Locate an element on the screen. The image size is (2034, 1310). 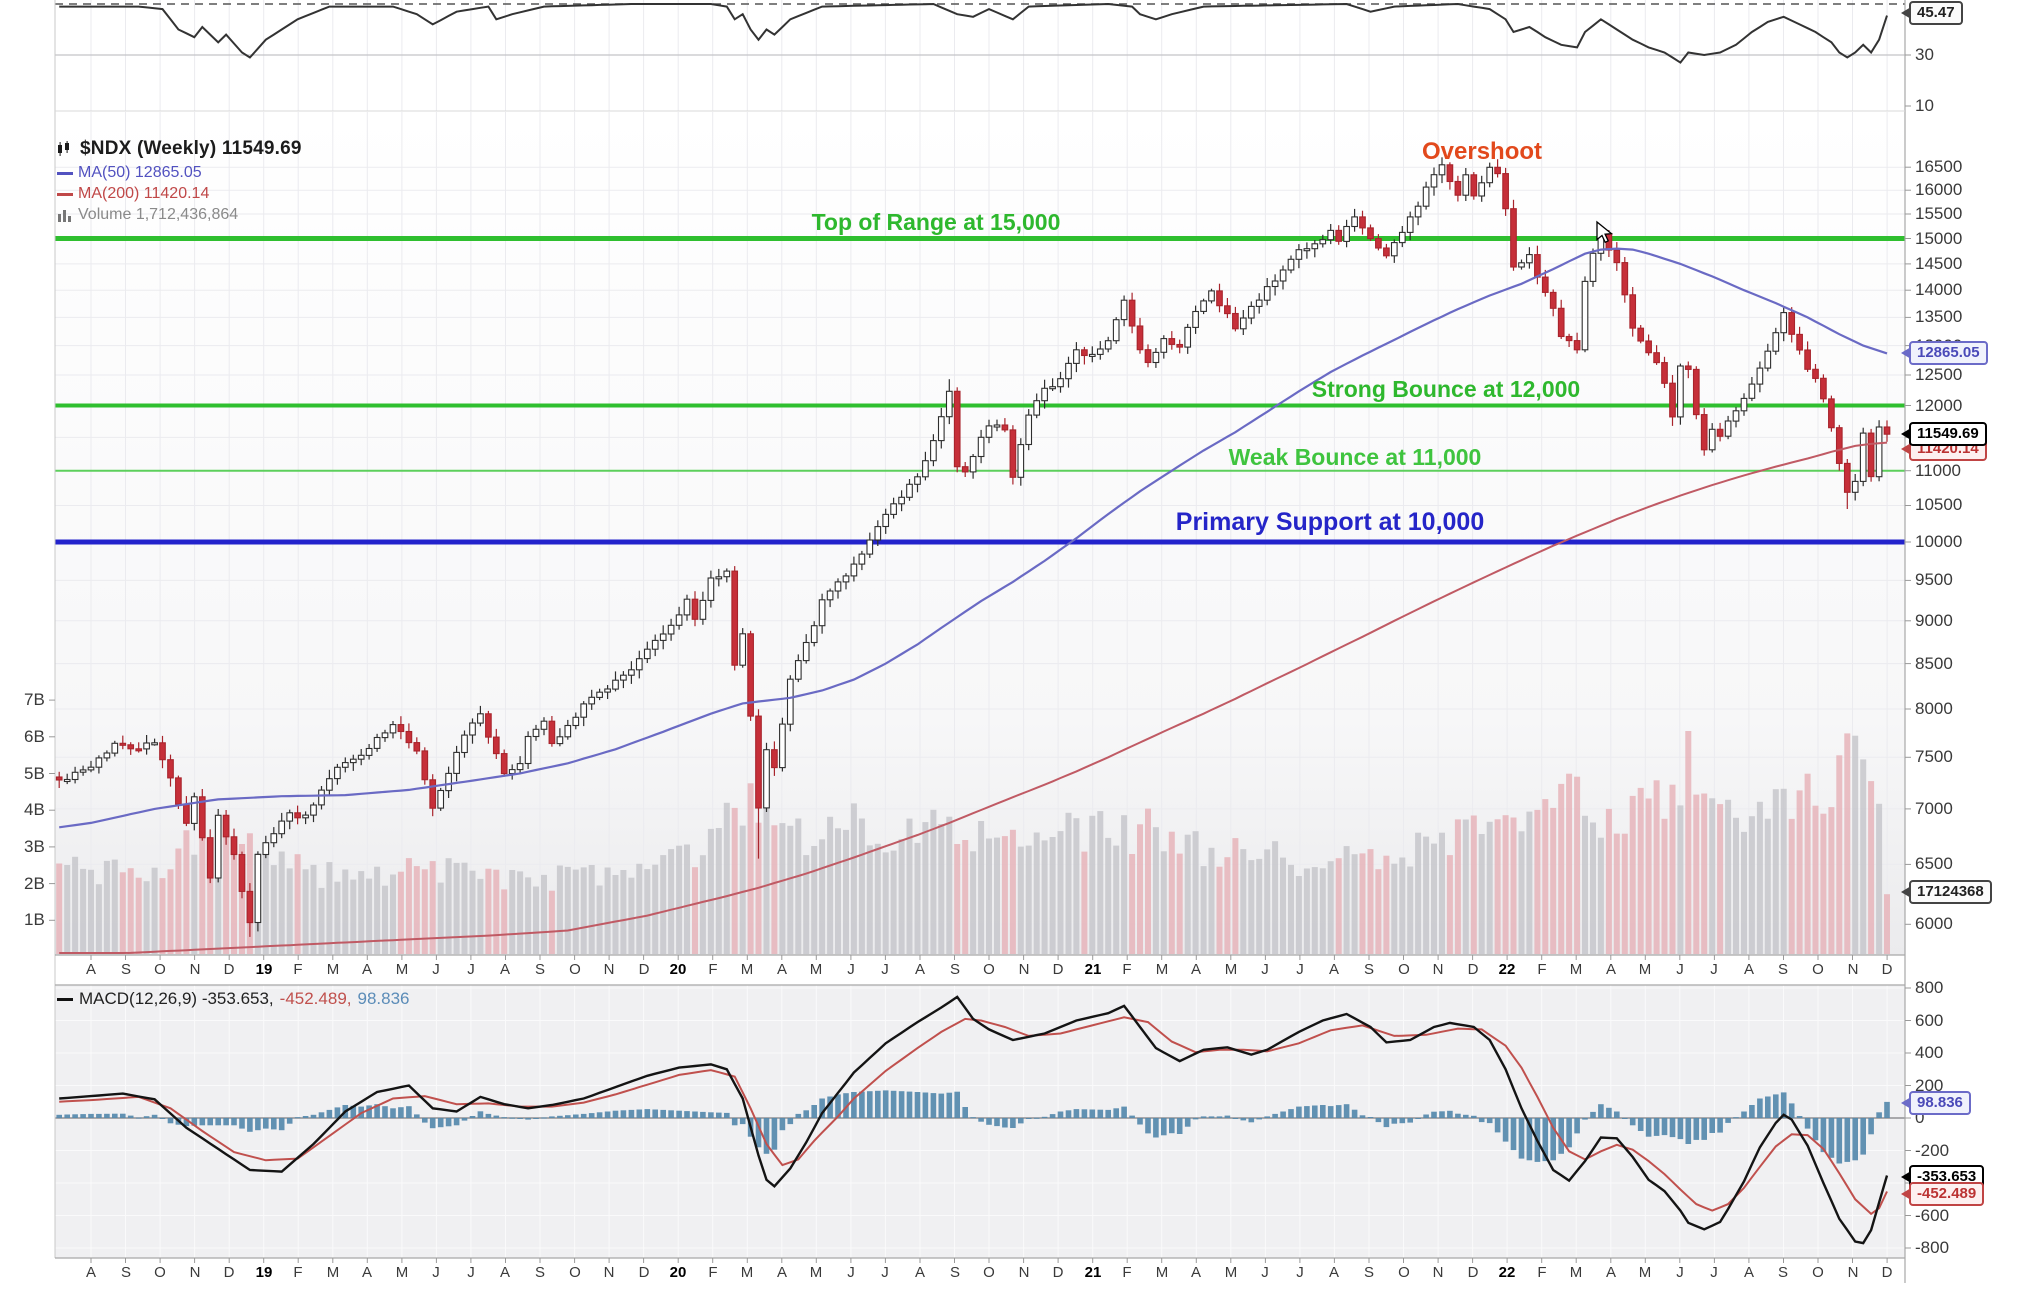
price-axis-label: 11000 is located at coordinates (1938, 470).